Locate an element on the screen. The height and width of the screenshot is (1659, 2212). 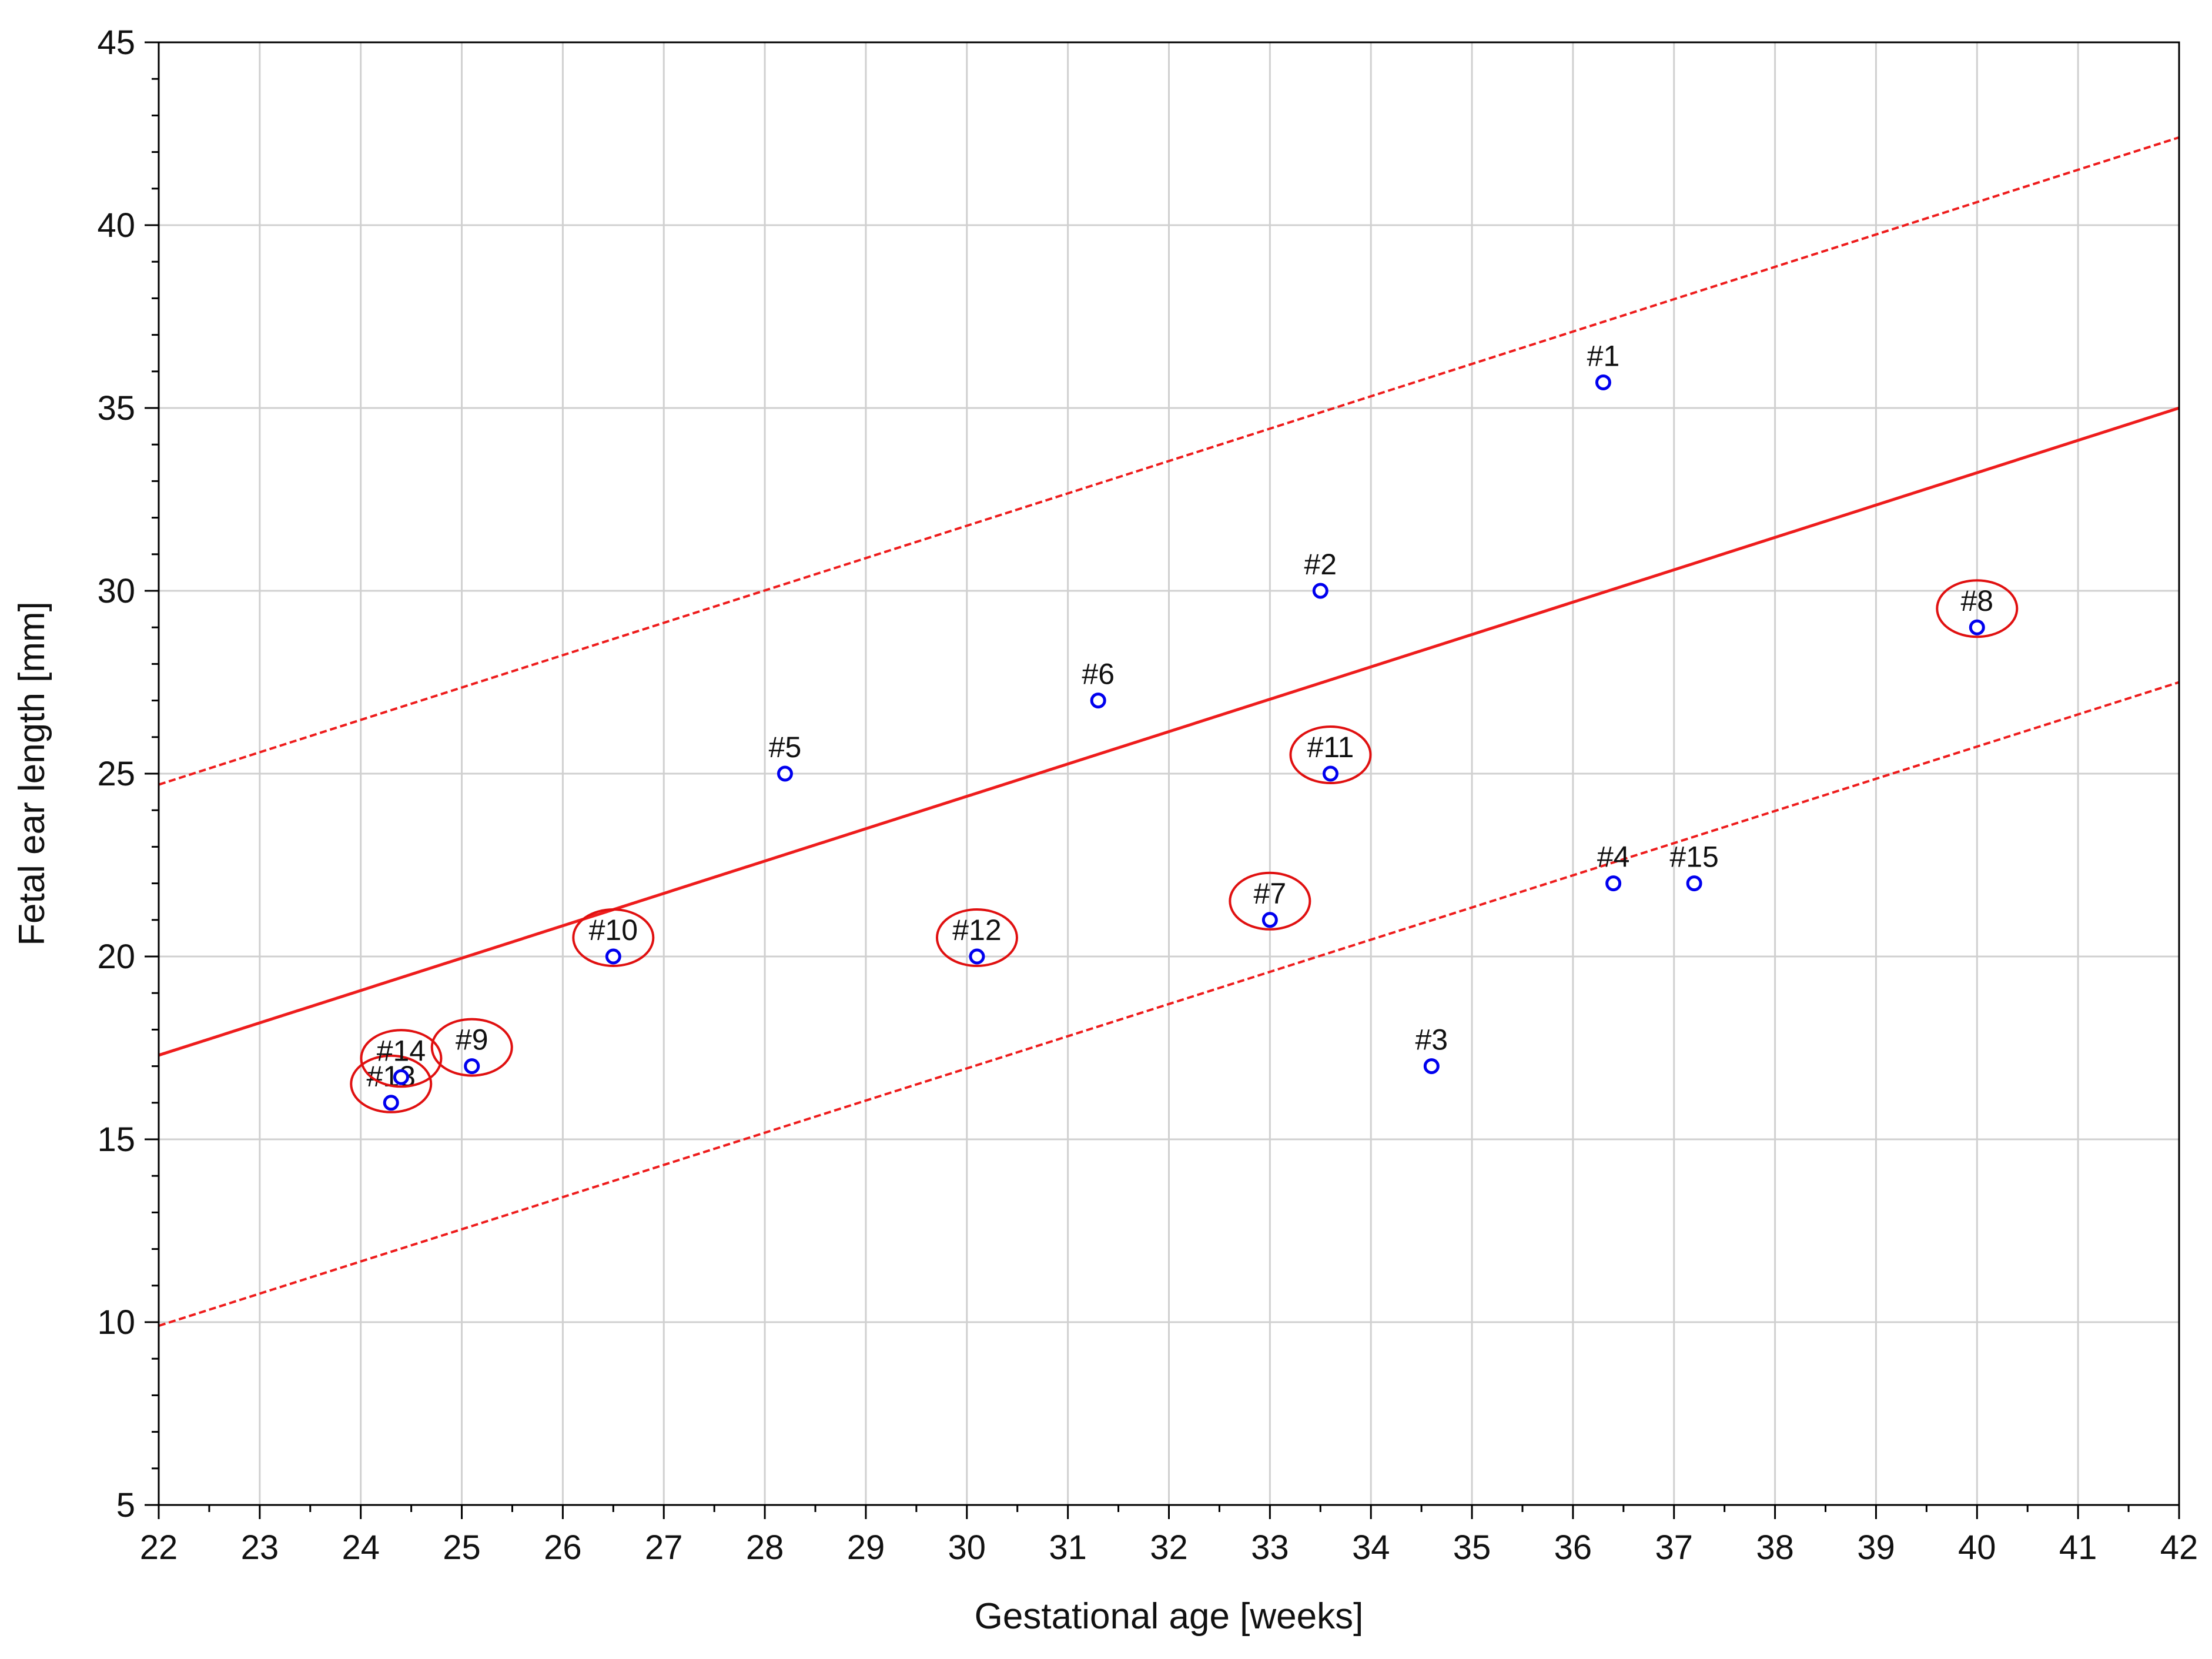
data-point-group: #1 is located at coordinates (1603, 364).